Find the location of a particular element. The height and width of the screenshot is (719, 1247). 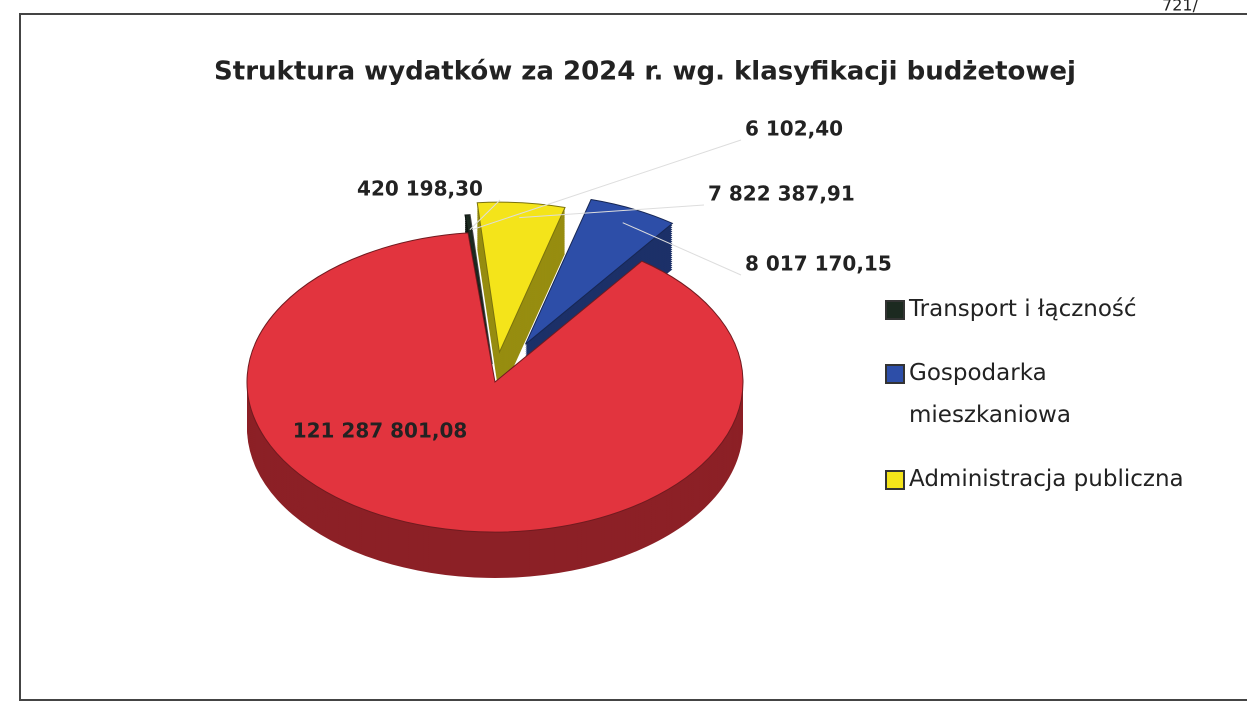

data-label: 6 102,40 is located at coordinates (794, 129).